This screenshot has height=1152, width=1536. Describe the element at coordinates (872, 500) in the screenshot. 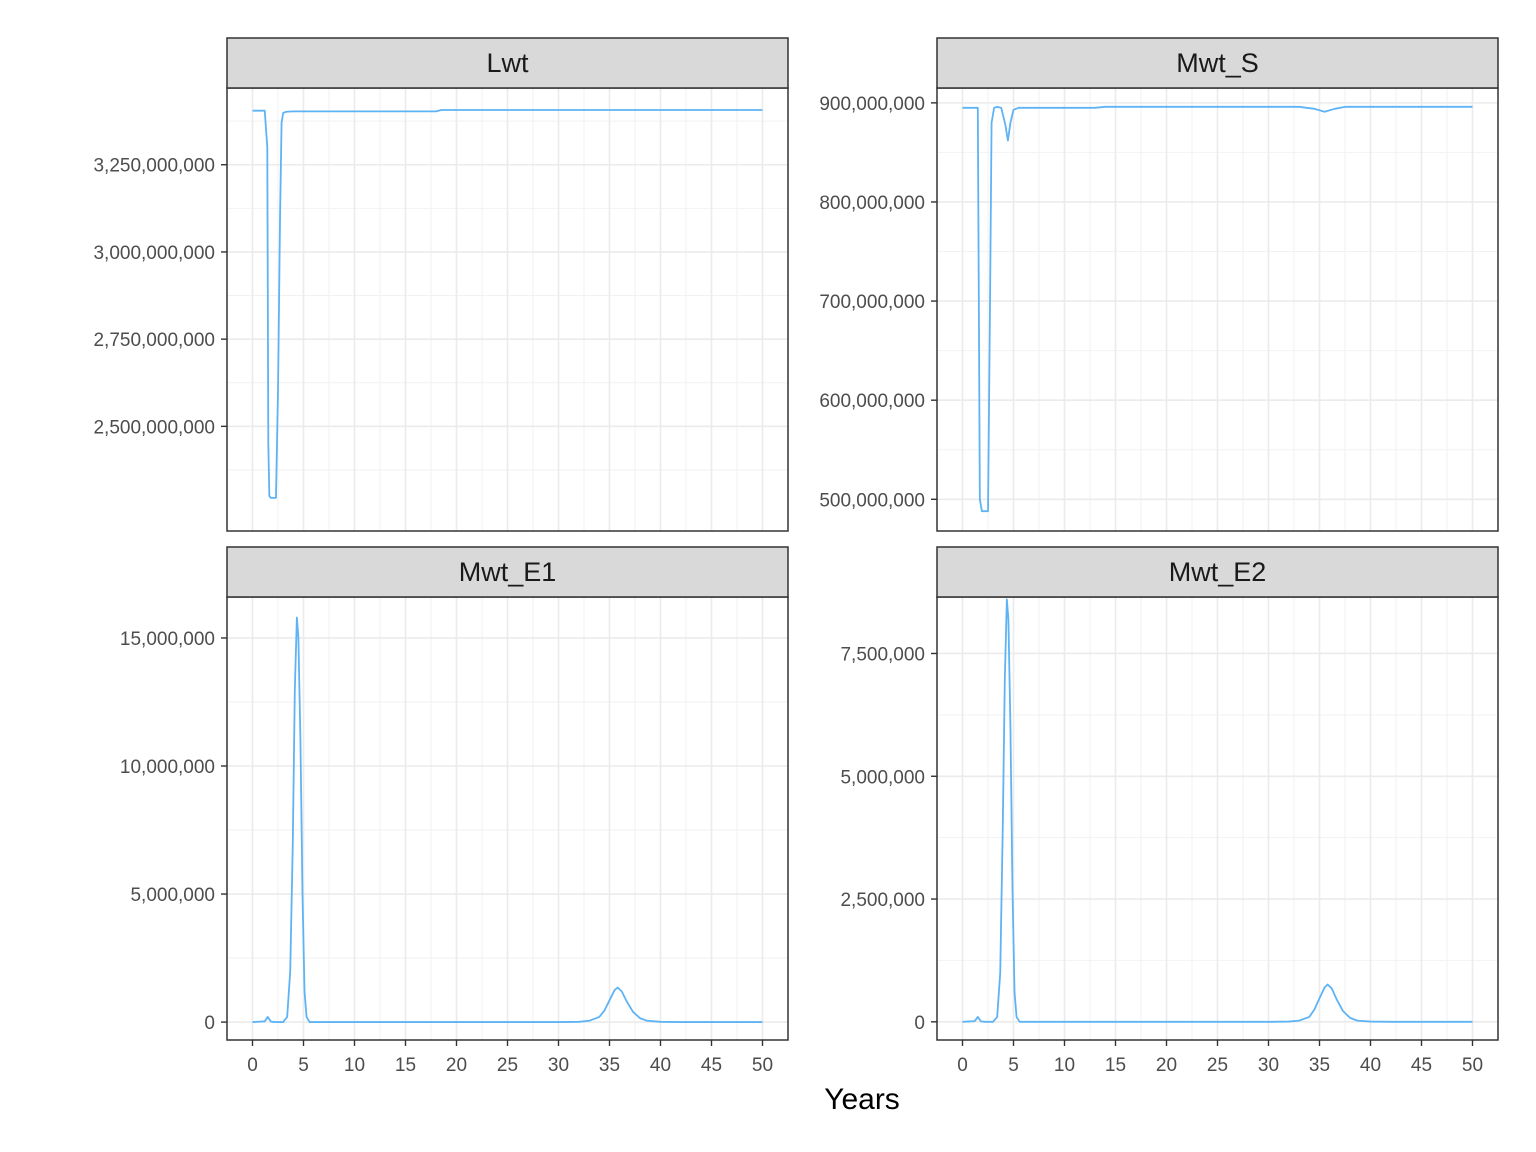

I see `y-tick-label: 500,000,000` at that location.